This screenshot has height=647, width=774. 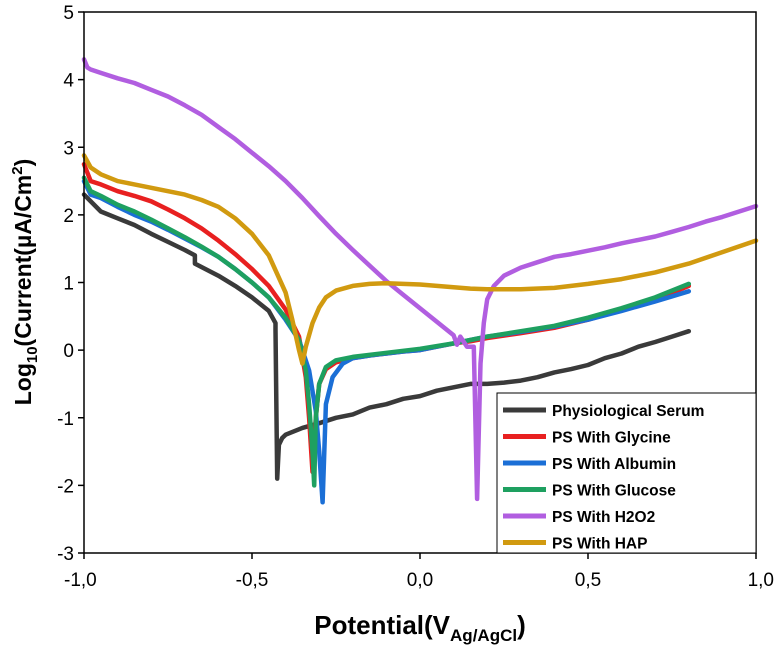 What do you see at coordinates (603, 517) in the screenshot?
I see `legend-label-ps-with-h2o2: PS With H2O2` at bounding box center [603, 517].